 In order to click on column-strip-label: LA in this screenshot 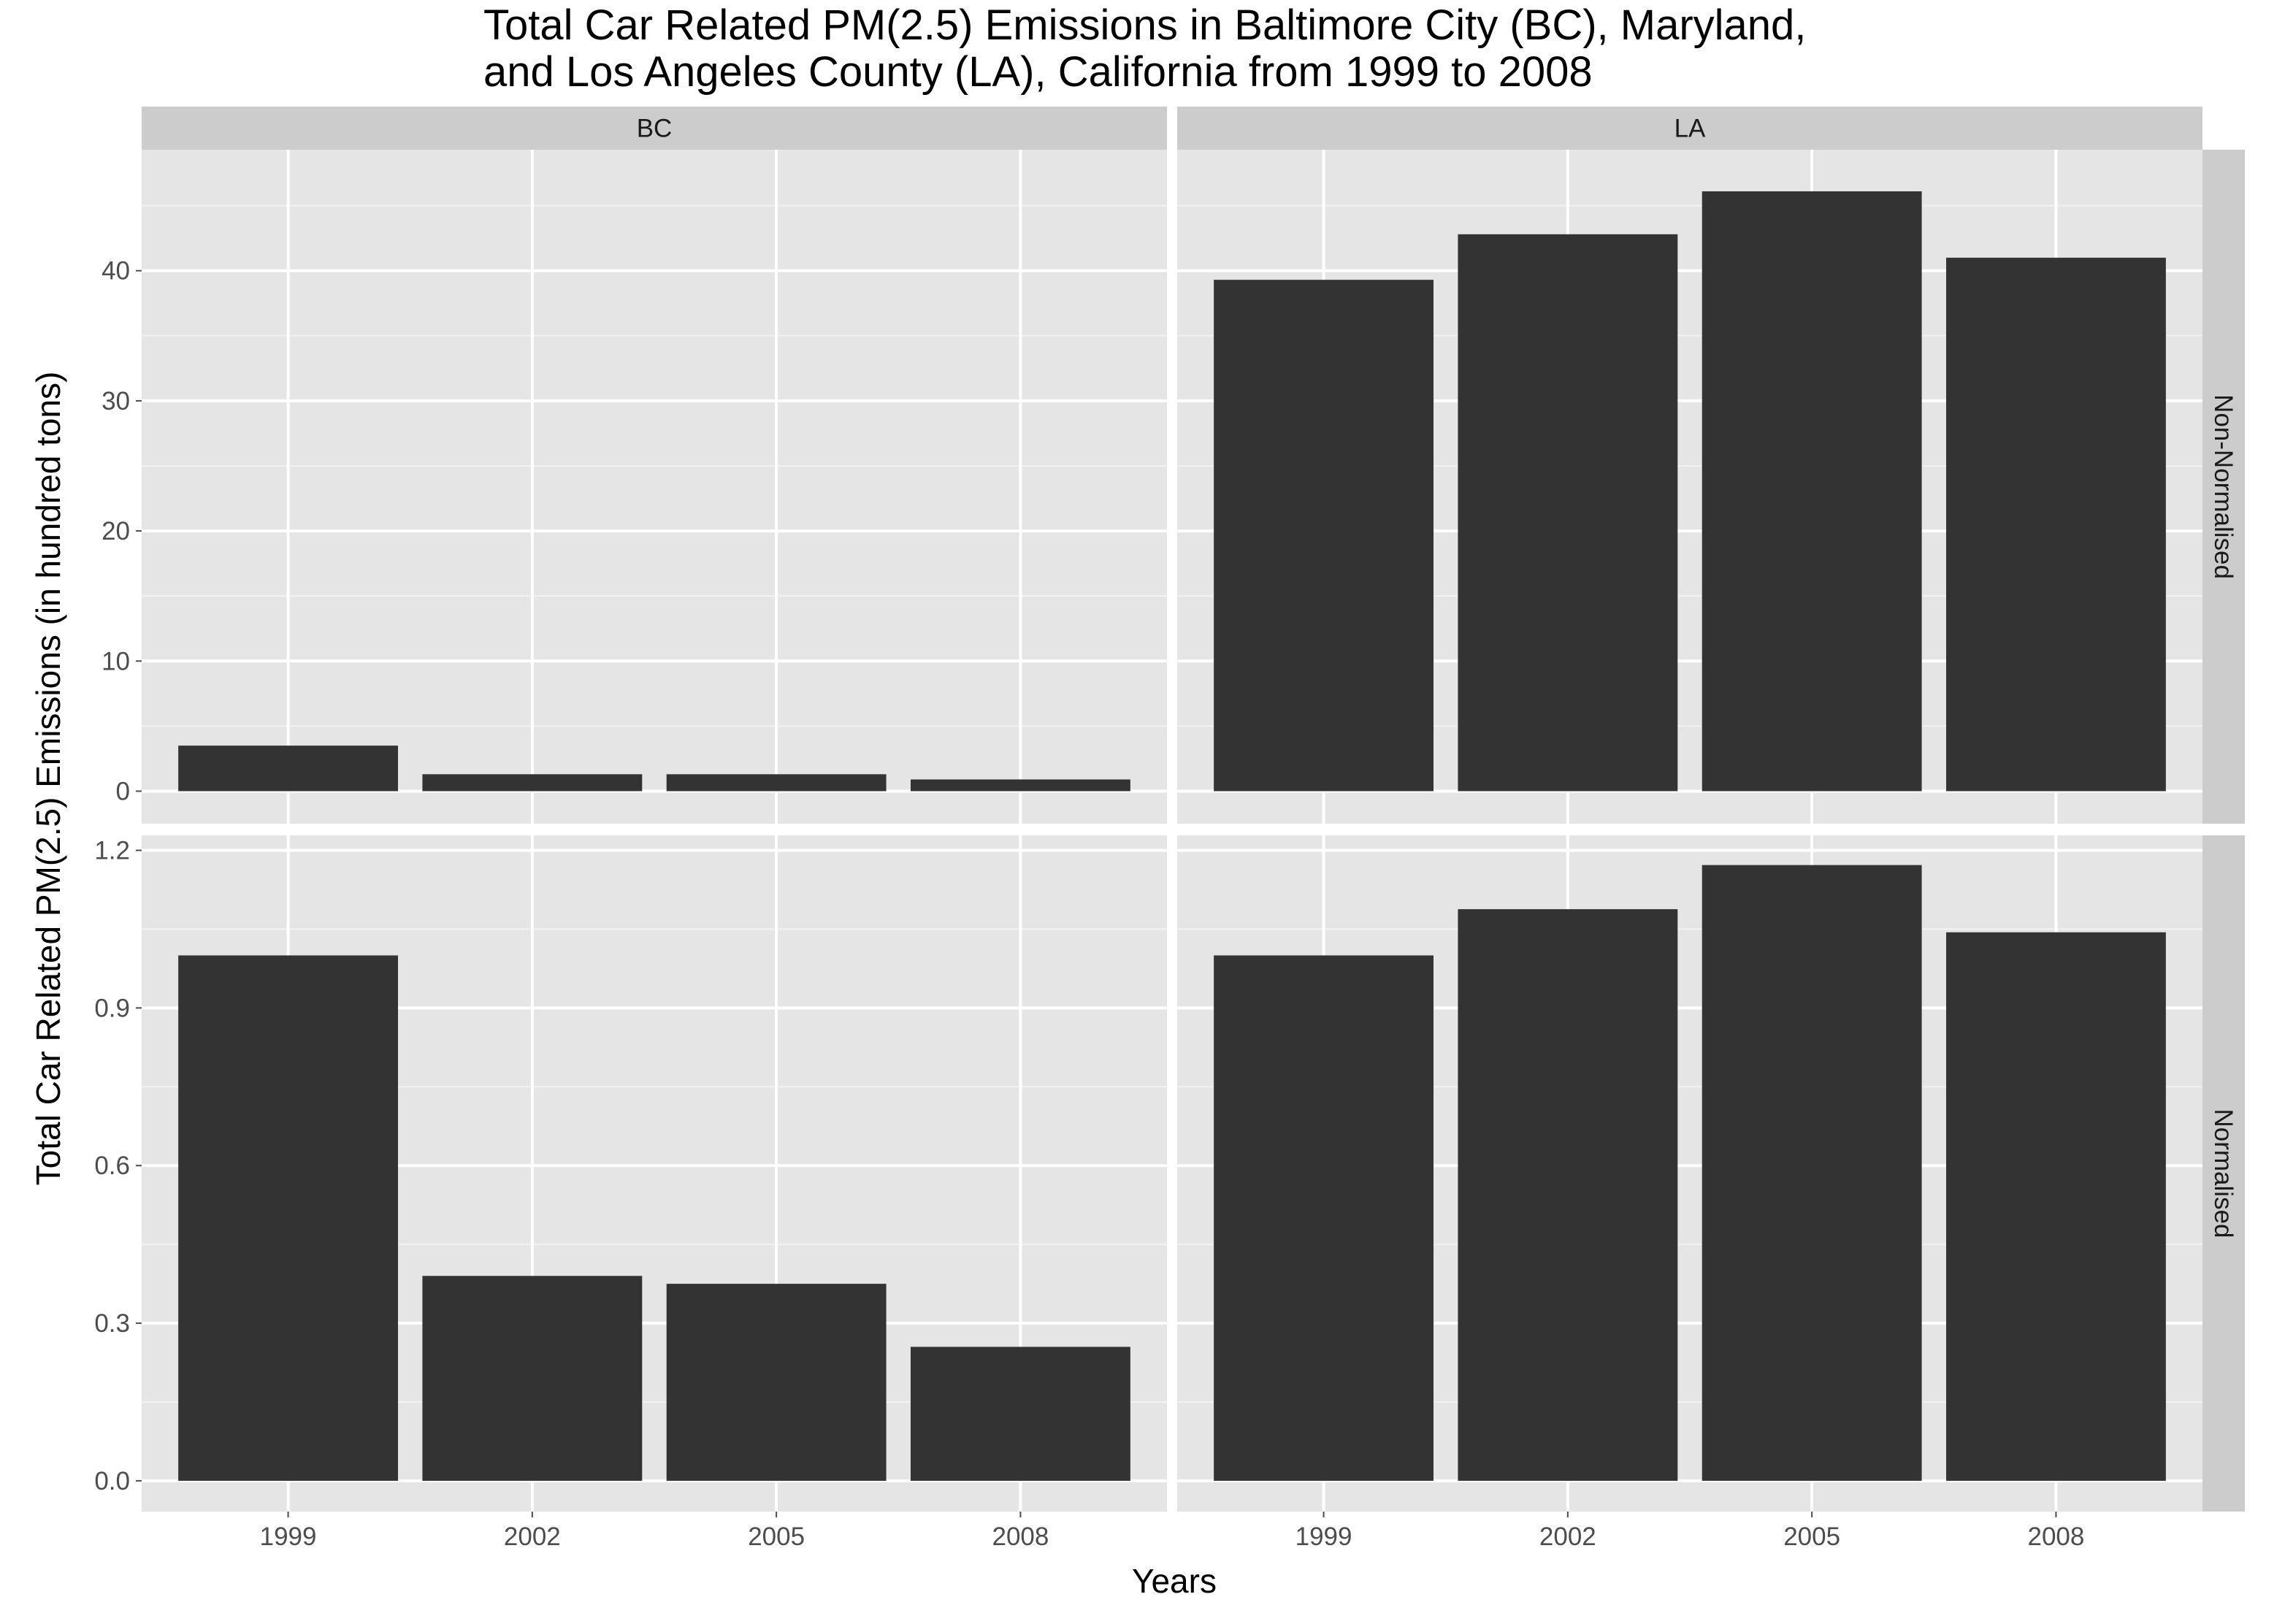, I will do `click(1690, 129)`.